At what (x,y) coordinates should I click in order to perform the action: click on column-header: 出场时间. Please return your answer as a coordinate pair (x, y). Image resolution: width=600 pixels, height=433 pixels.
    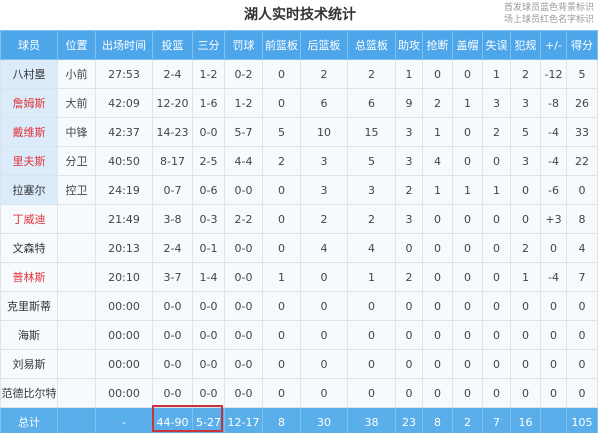
    Looking at the image, I should click on (124, 45).